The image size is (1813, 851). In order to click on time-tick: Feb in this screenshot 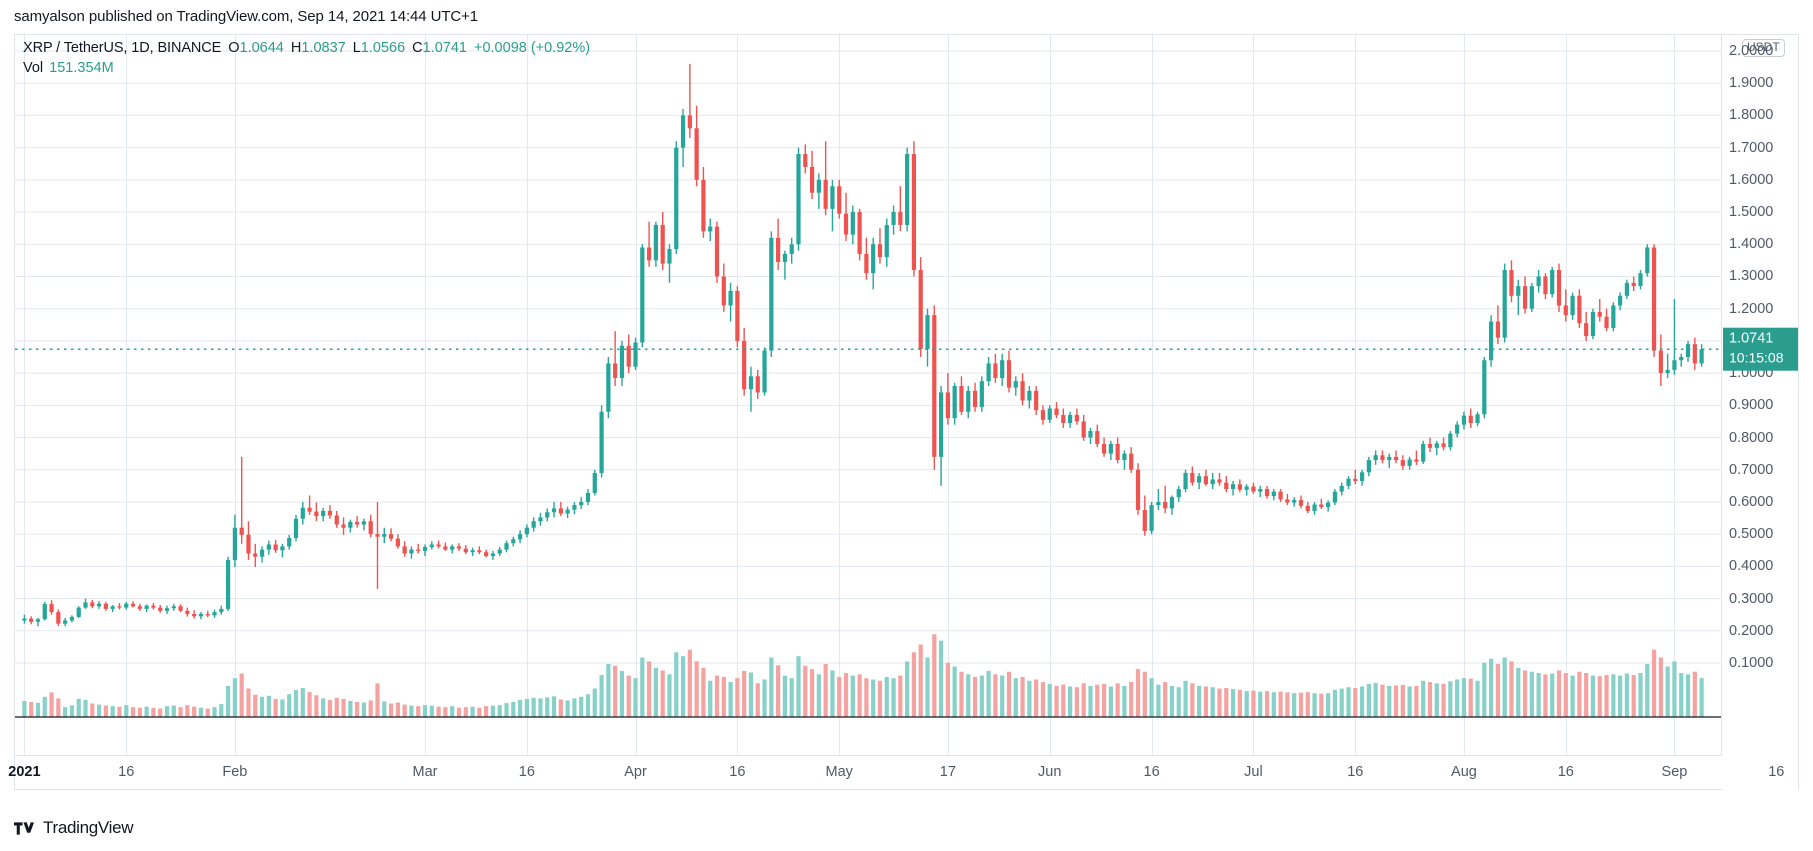, I will do `click(235, 772)`.